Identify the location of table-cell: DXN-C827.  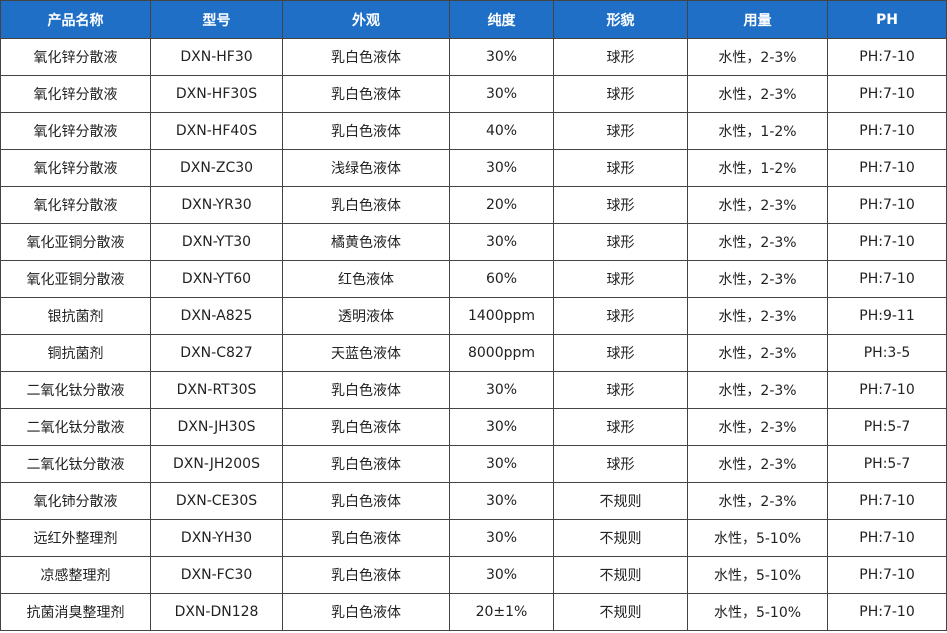
(216, 353).